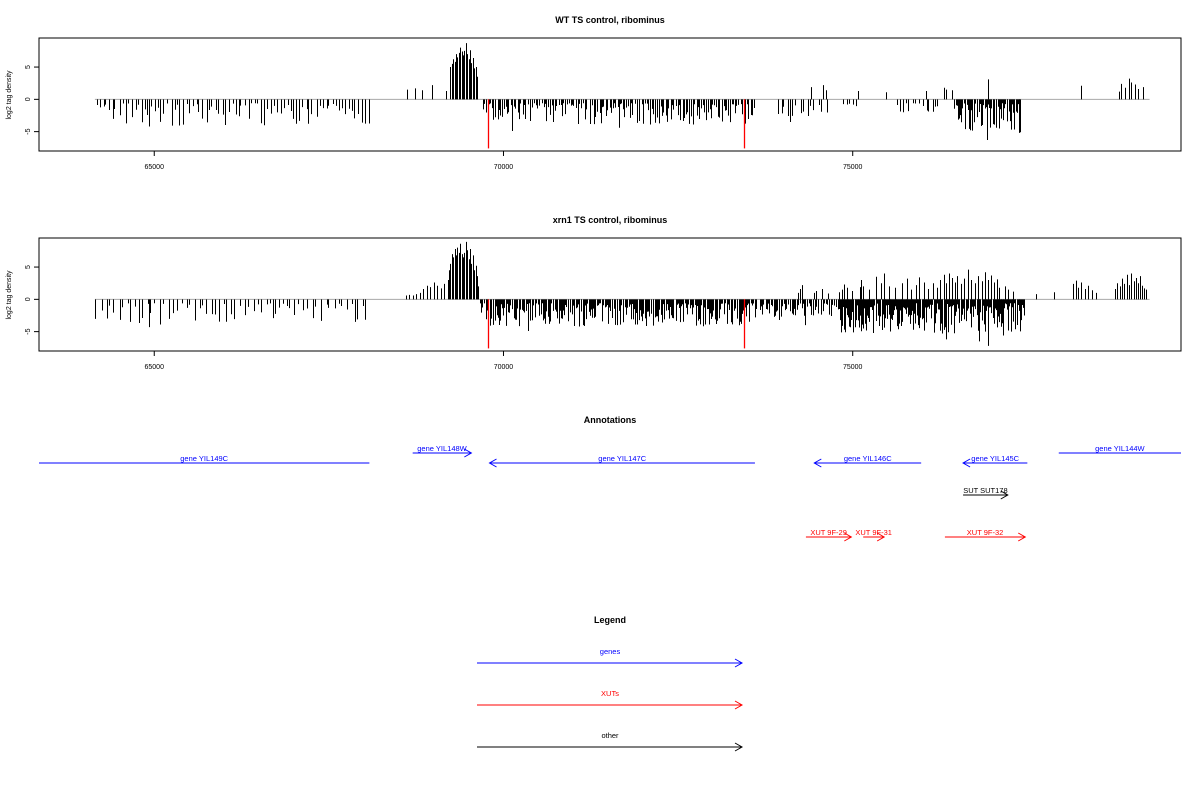 The image size is (1200, 800). What do you see at coordinates (1004, 495) in the screenshot?
I see `other-feature-arrowhead` at bounding box center [1004, 495].